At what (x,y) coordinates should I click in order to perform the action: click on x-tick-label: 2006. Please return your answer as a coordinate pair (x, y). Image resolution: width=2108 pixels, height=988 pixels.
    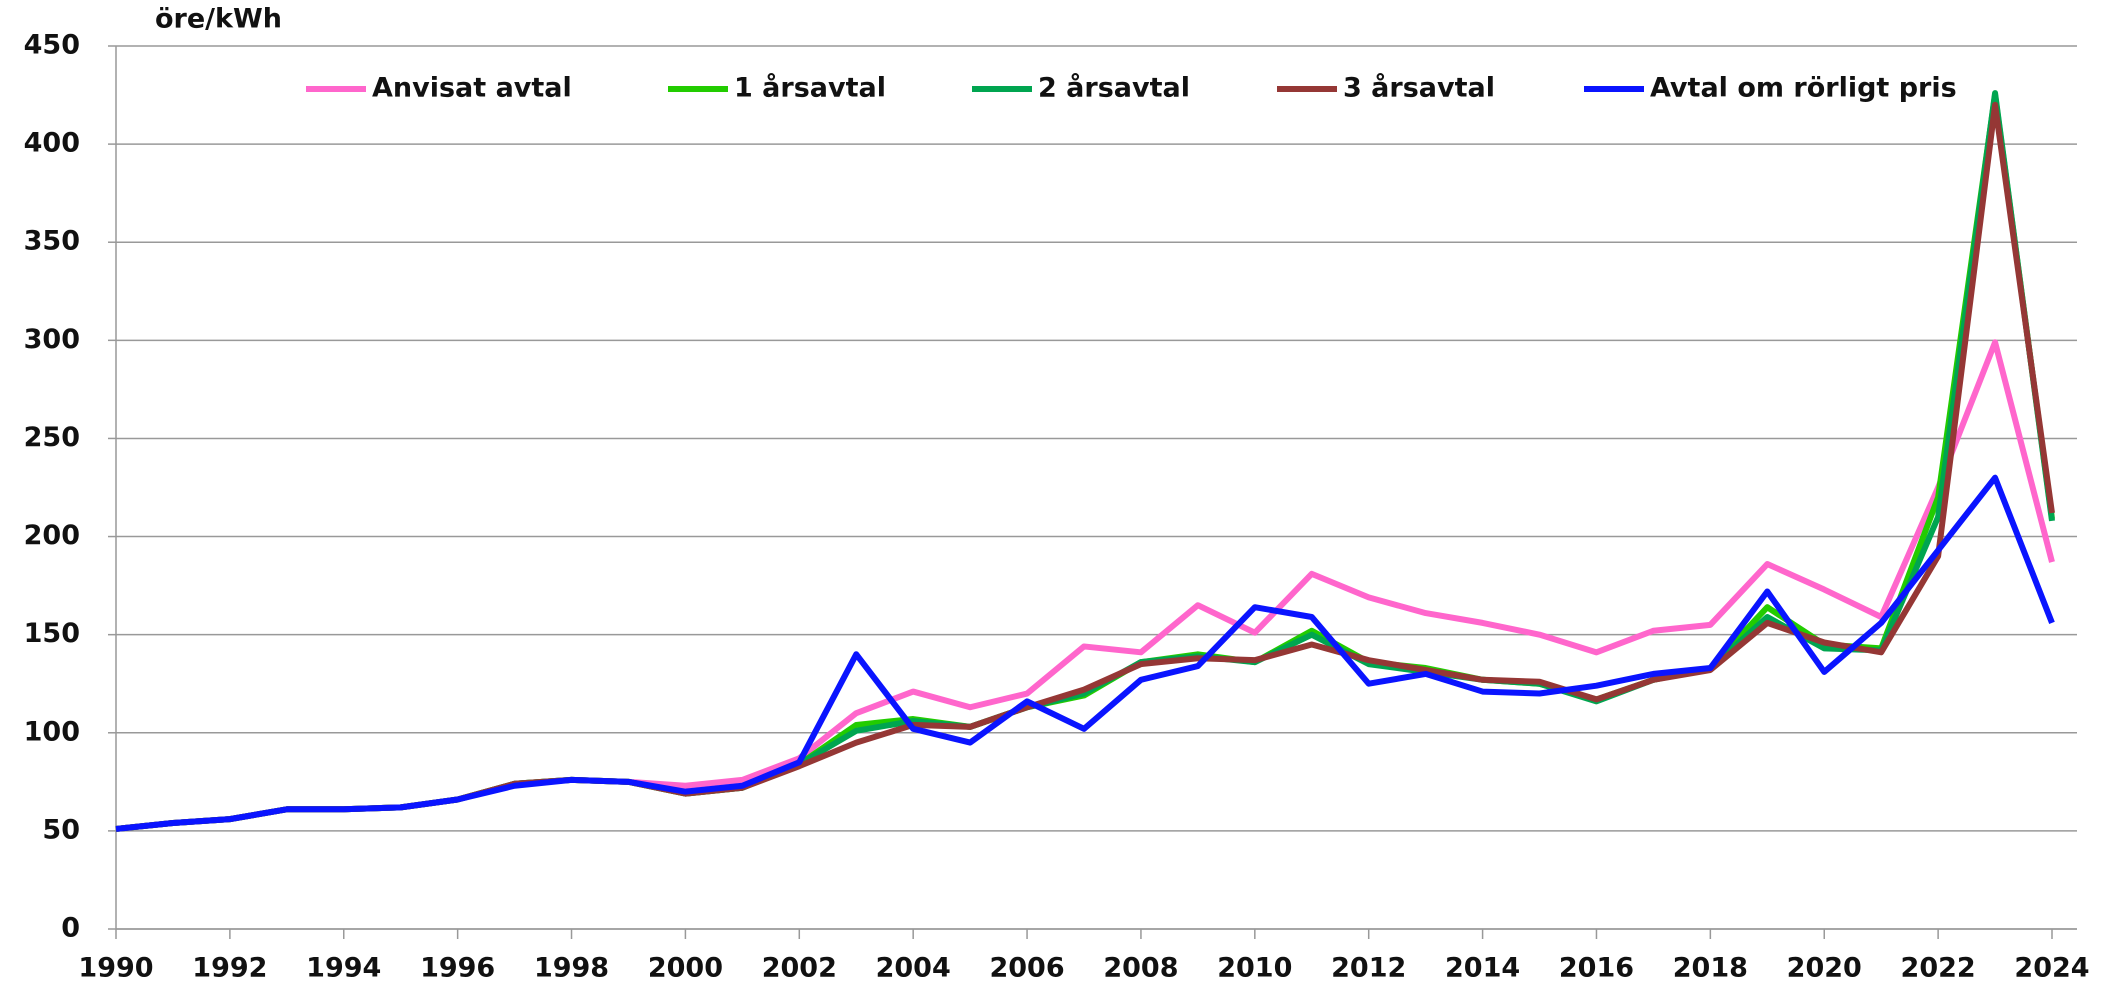
    Looking at the image, I should click on (1026, 968).